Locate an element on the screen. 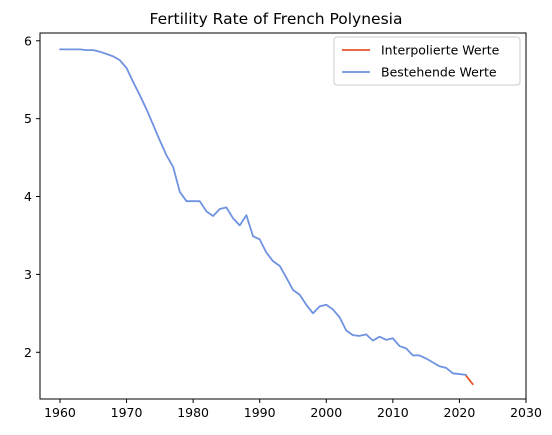 This screenshot has height=435, width=552. chart-title: Fertility Rate of French Polynesia is located at coordinates (276, 19).